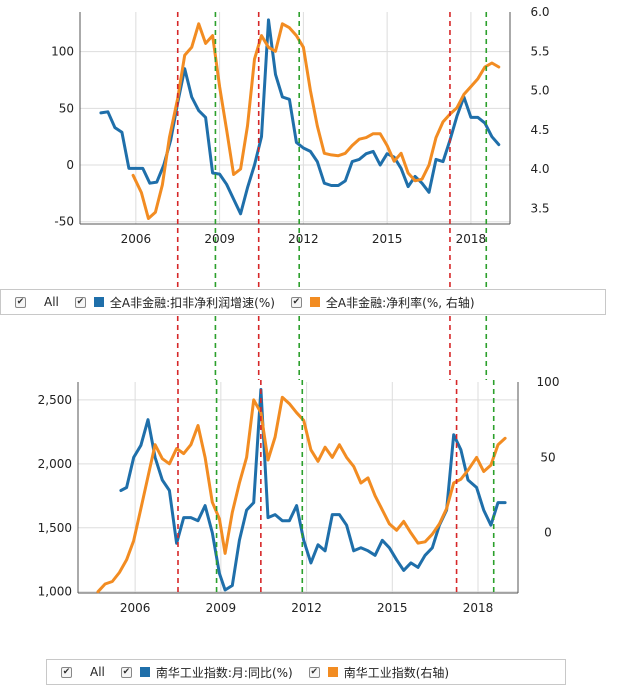  I want to click on y-right-tick-label: 0, so click(548, 533).